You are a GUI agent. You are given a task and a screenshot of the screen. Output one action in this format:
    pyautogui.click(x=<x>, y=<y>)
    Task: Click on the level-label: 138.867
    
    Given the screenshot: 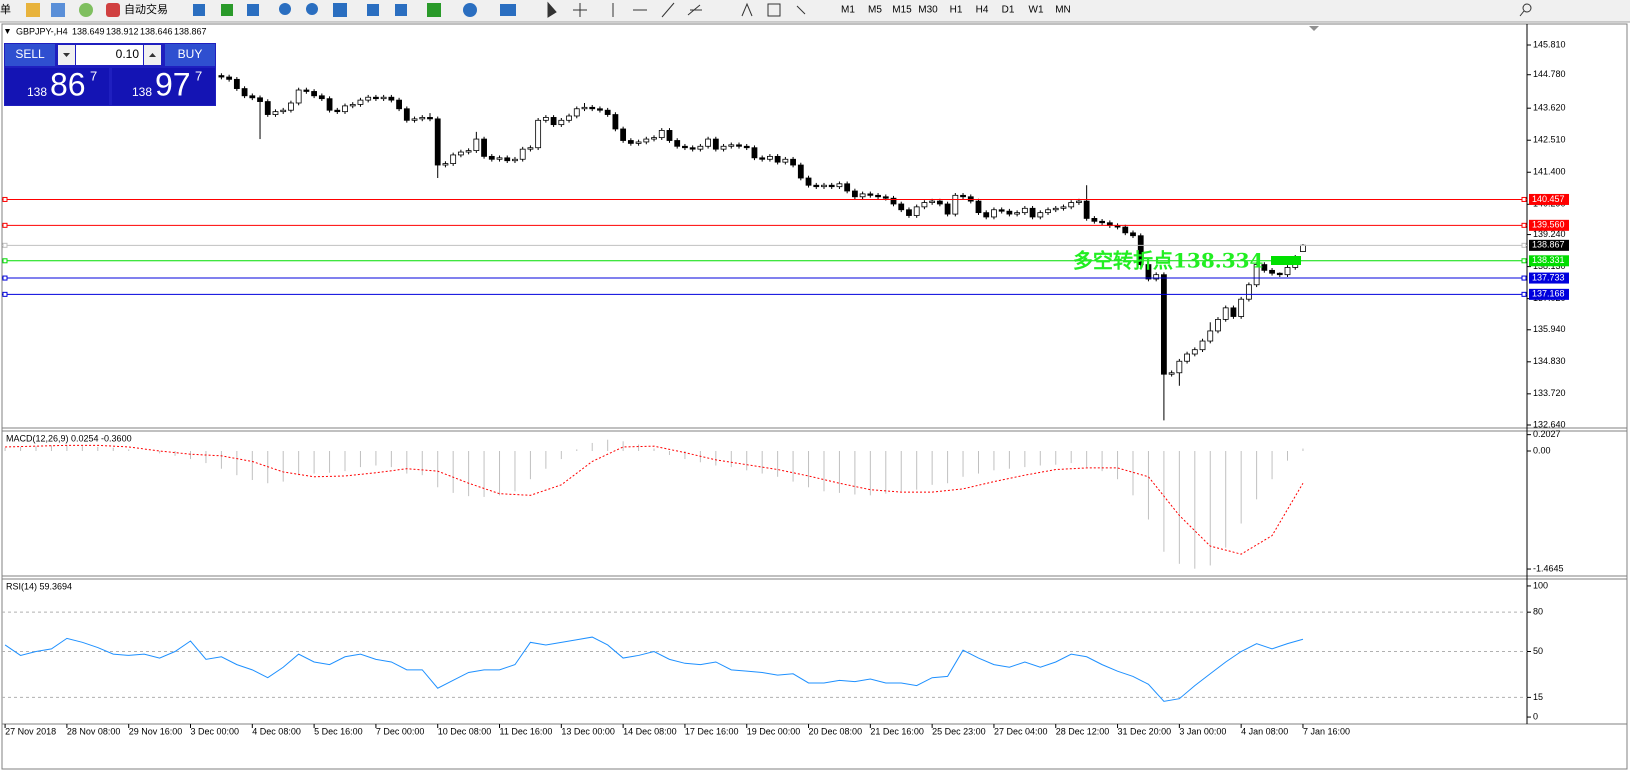 What is the action you would take?
    pyautogui.click(x=1548, y=245)
    